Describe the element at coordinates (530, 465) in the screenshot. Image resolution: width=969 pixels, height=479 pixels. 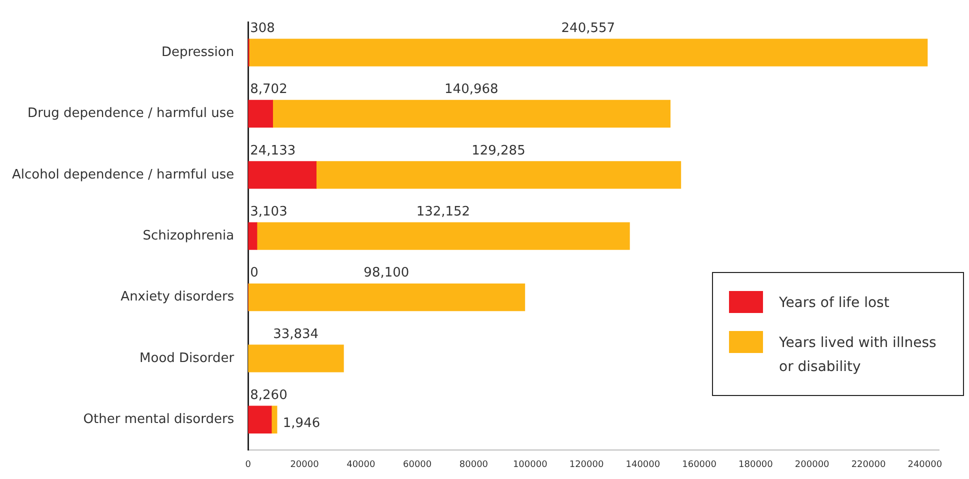
I see `x-tick-label: 100000` at that location.